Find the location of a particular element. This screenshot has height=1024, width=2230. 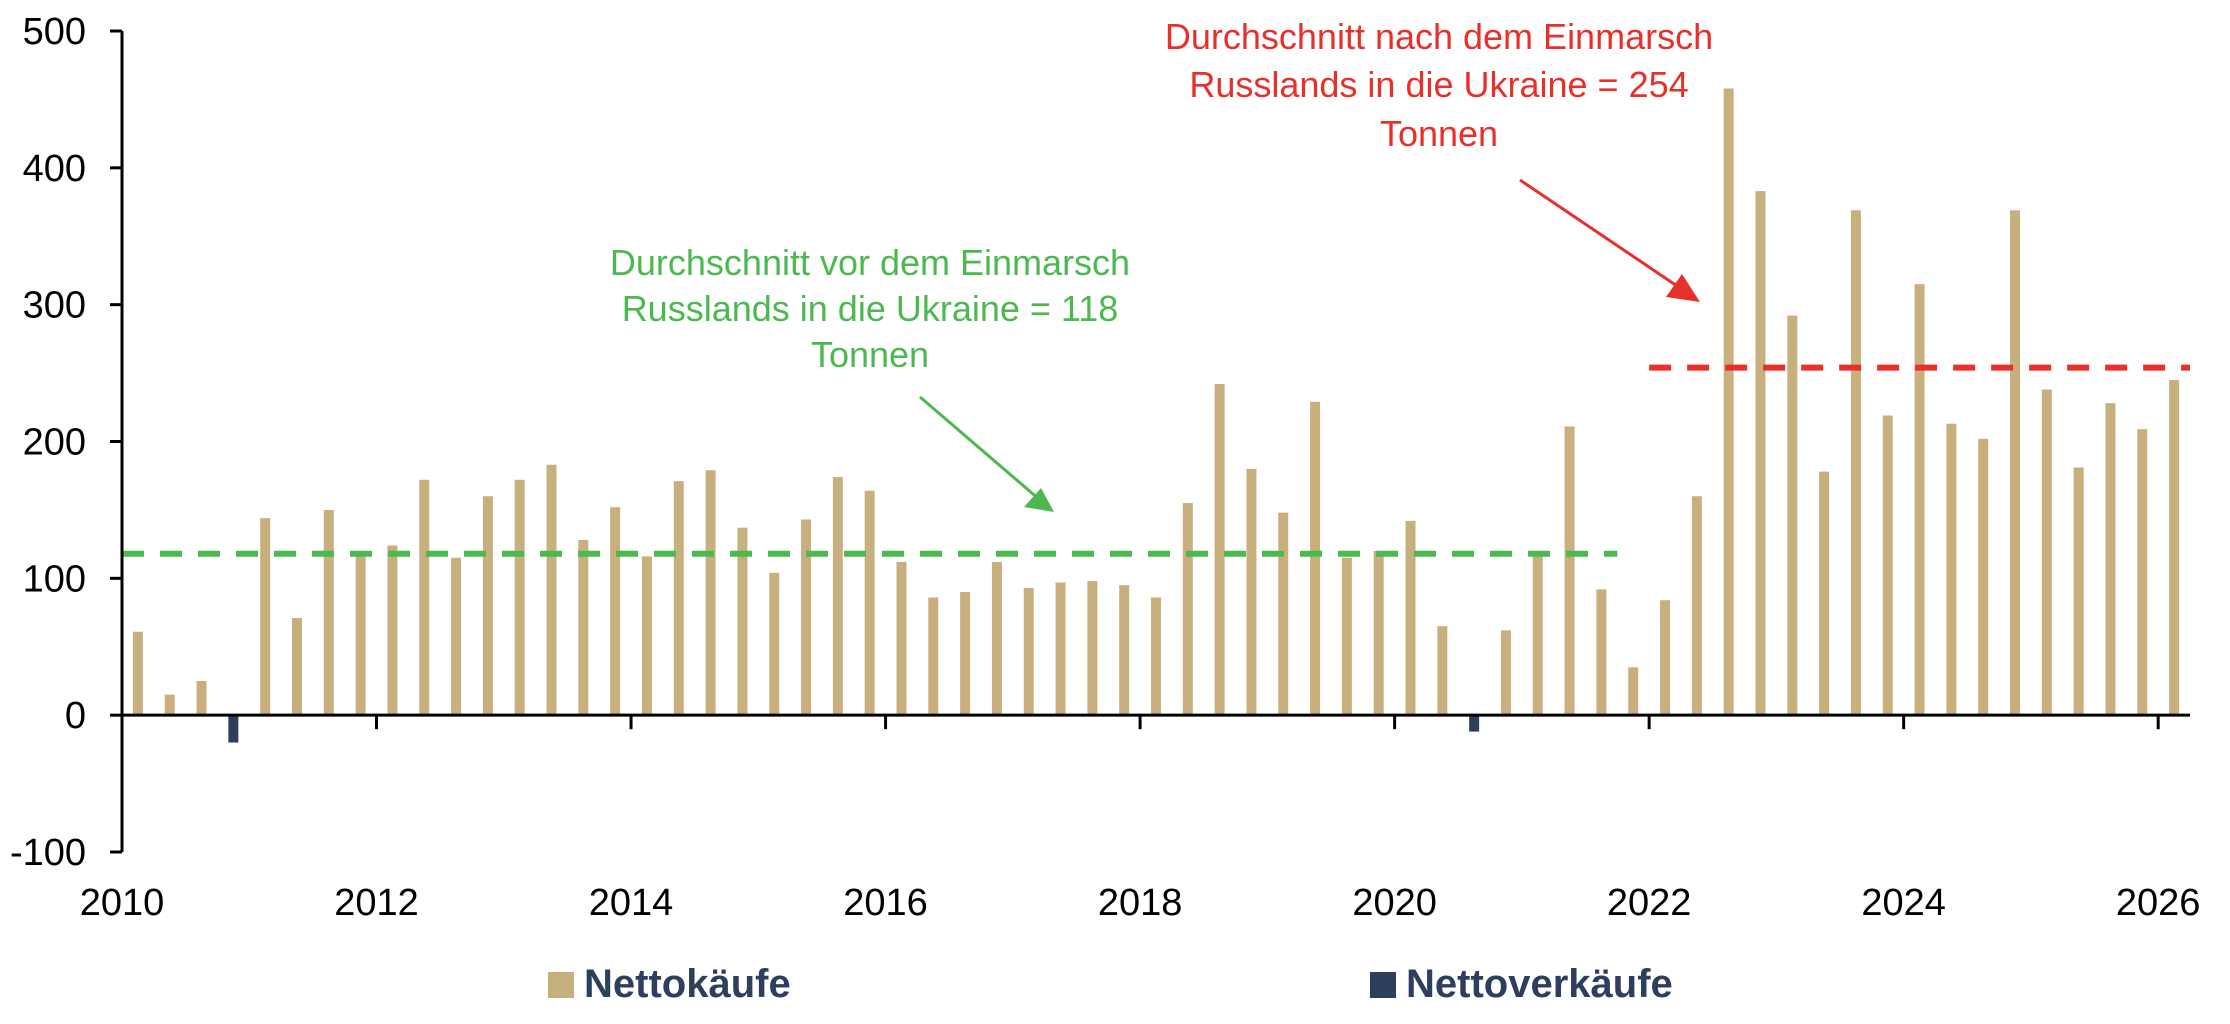

legend-swatch-net-purchases is located at coordinates (561, 984).